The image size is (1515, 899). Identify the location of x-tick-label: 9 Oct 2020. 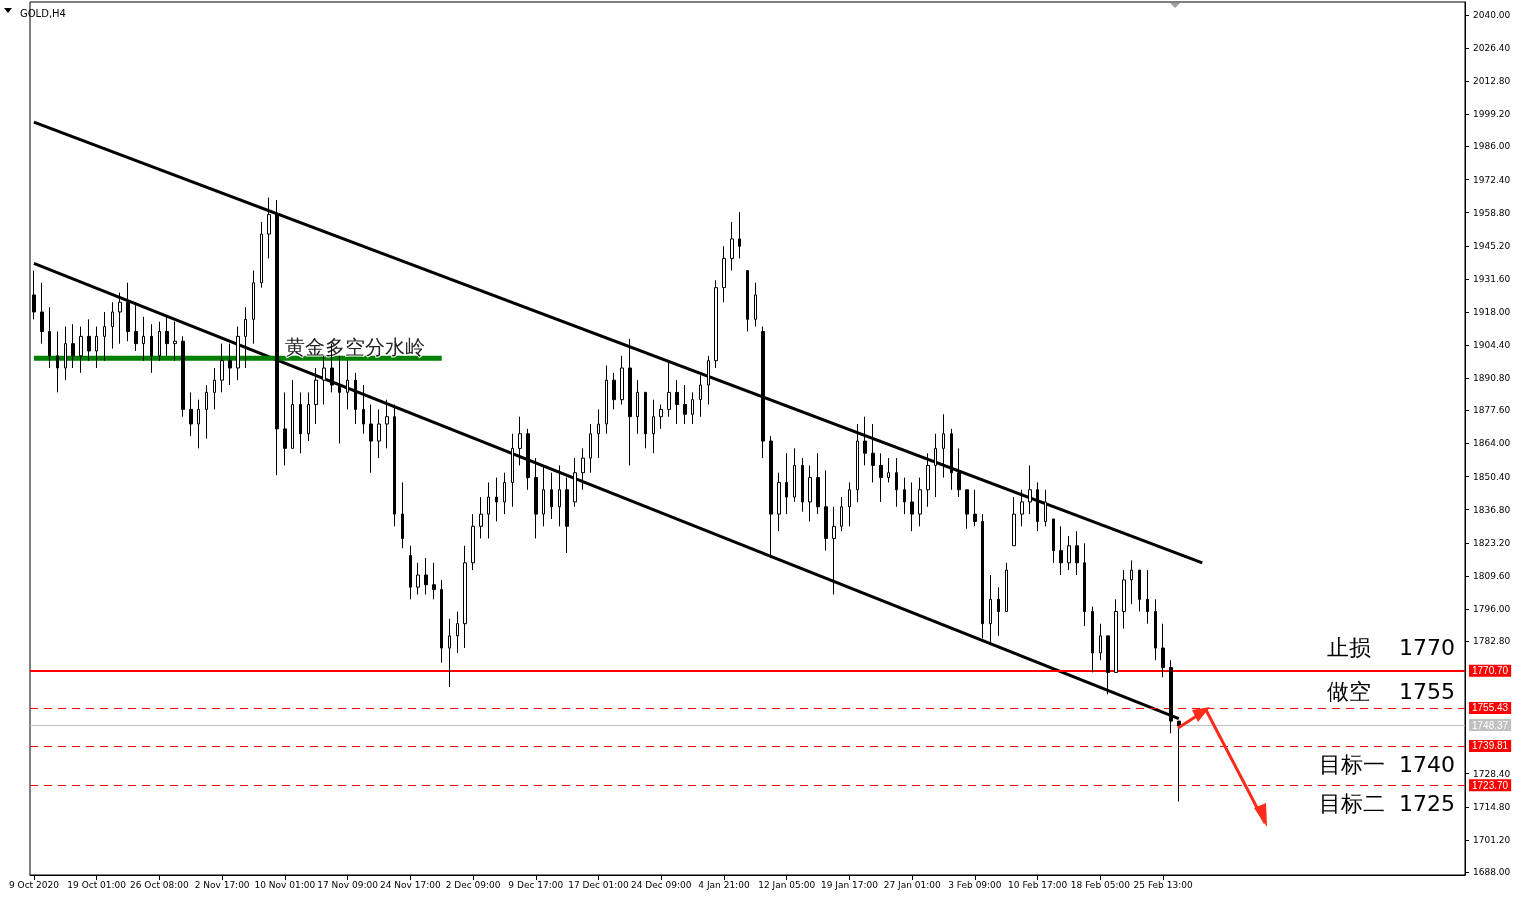
(34, 884).